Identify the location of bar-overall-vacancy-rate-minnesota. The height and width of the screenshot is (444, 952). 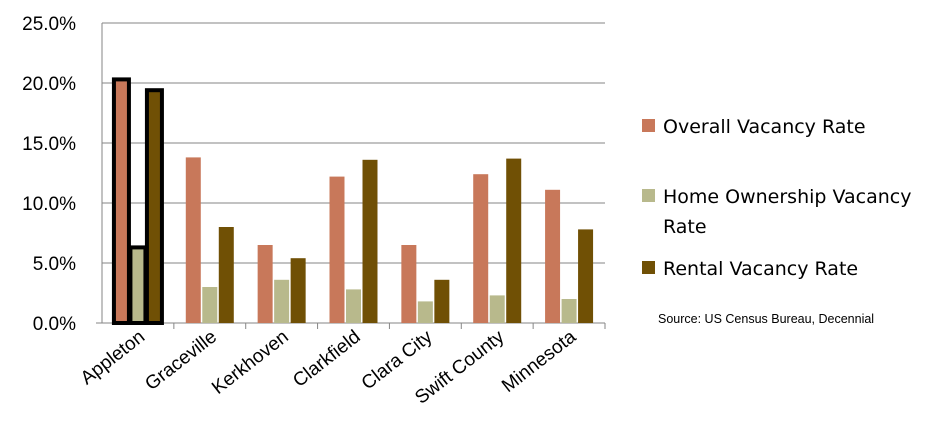
(553, 256).